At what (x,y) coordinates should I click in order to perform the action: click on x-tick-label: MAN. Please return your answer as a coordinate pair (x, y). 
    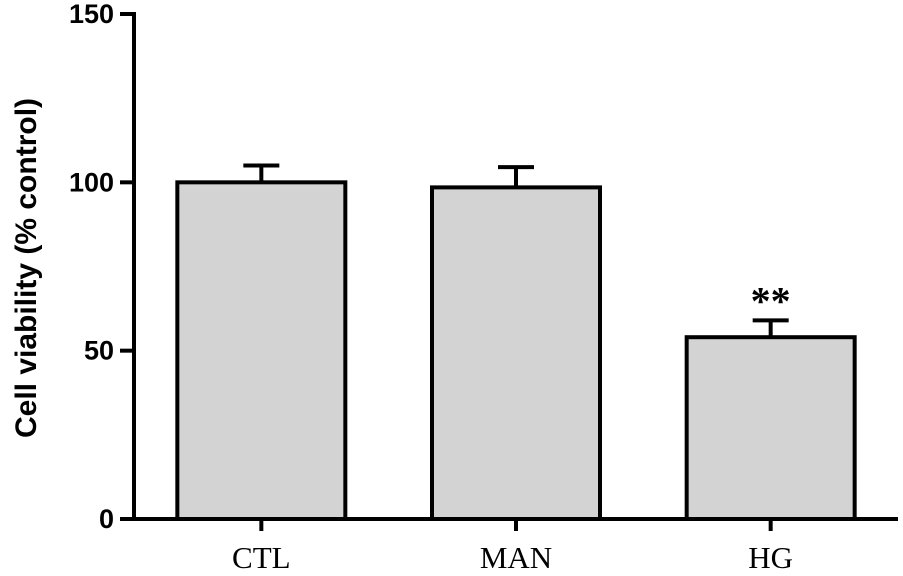
    Looking at the image, I should click on (516, 557).